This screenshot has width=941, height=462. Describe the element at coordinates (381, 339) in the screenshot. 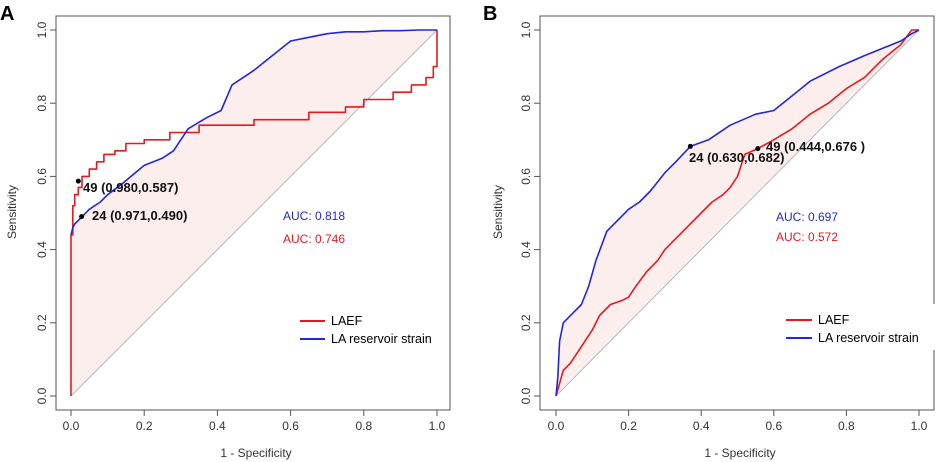

I see `panel-a-legend-strain-label: LA reservoir strain` at that location.